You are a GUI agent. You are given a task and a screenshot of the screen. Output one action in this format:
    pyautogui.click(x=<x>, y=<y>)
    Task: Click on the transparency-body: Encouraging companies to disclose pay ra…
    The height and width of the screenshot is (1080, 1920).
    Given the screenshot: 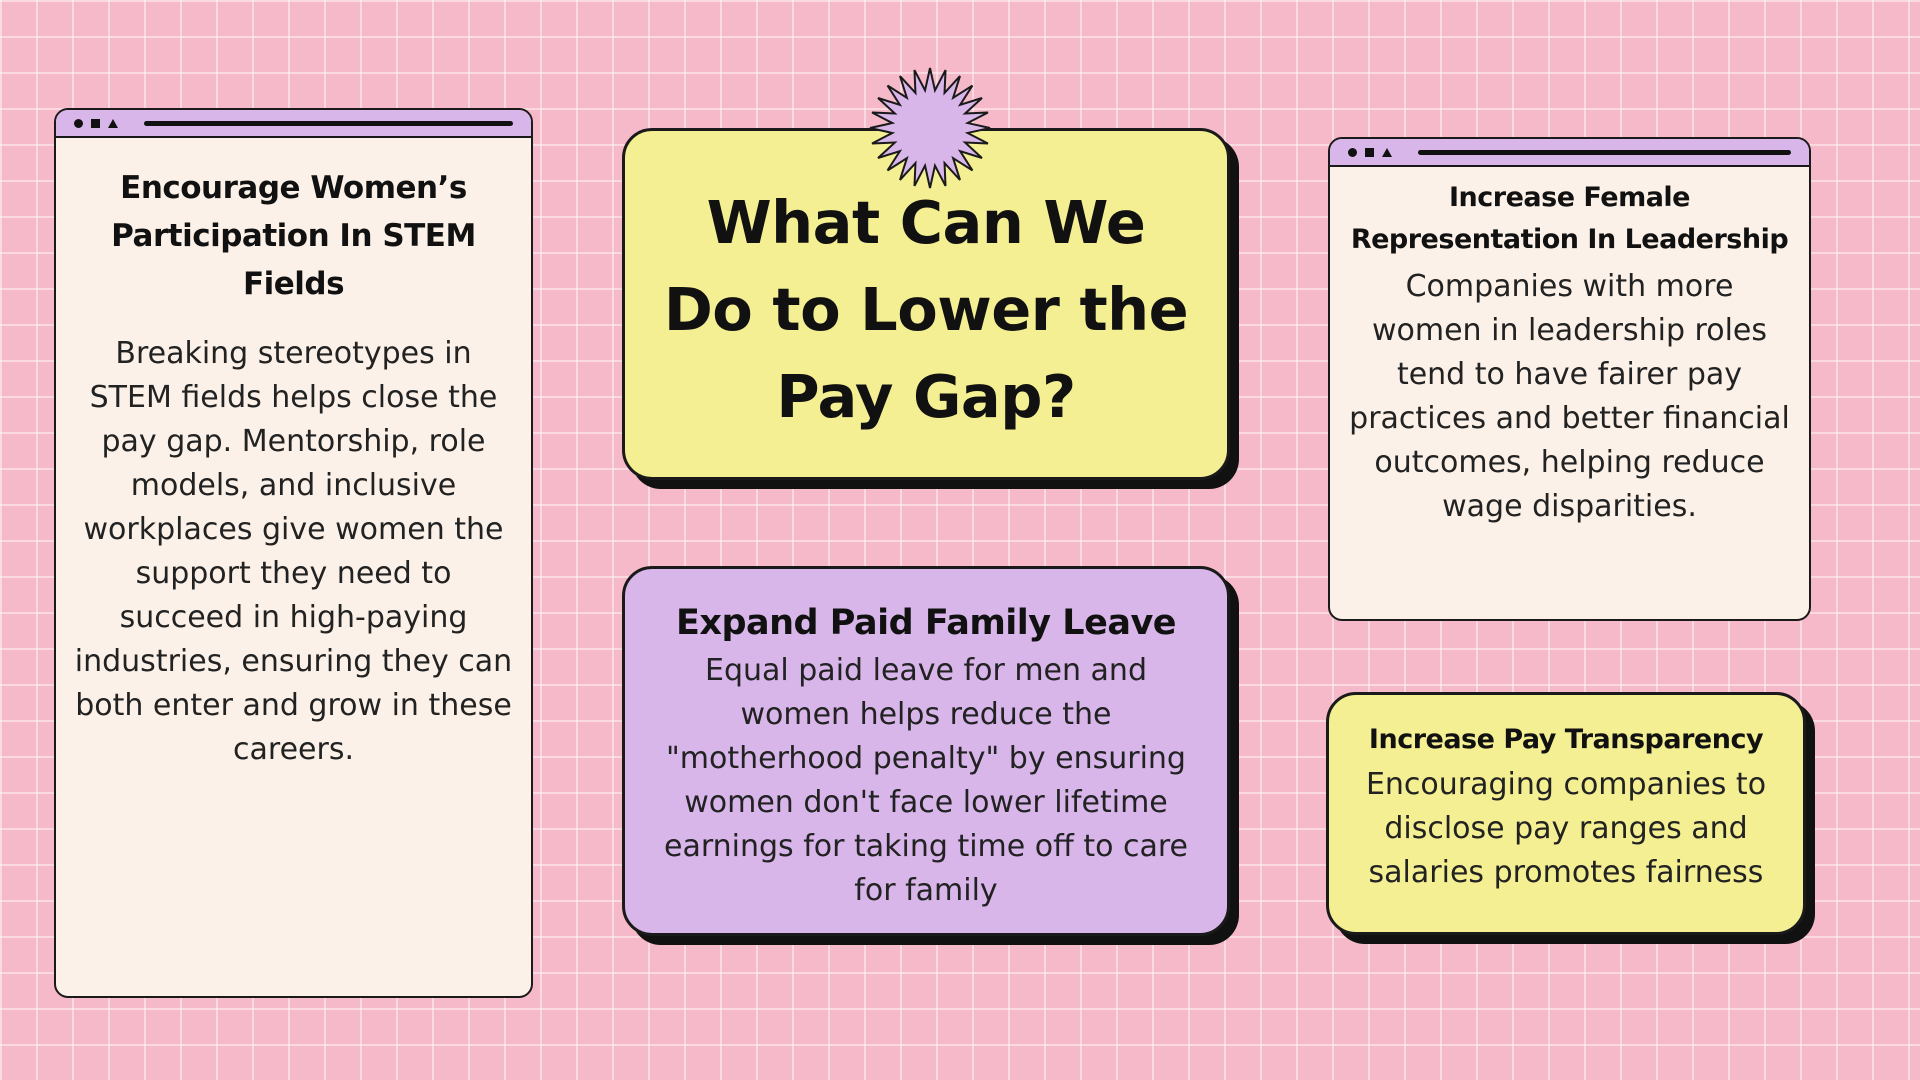 What is the action you would take?
    pyautogui.click(x=1566, y=828)
    